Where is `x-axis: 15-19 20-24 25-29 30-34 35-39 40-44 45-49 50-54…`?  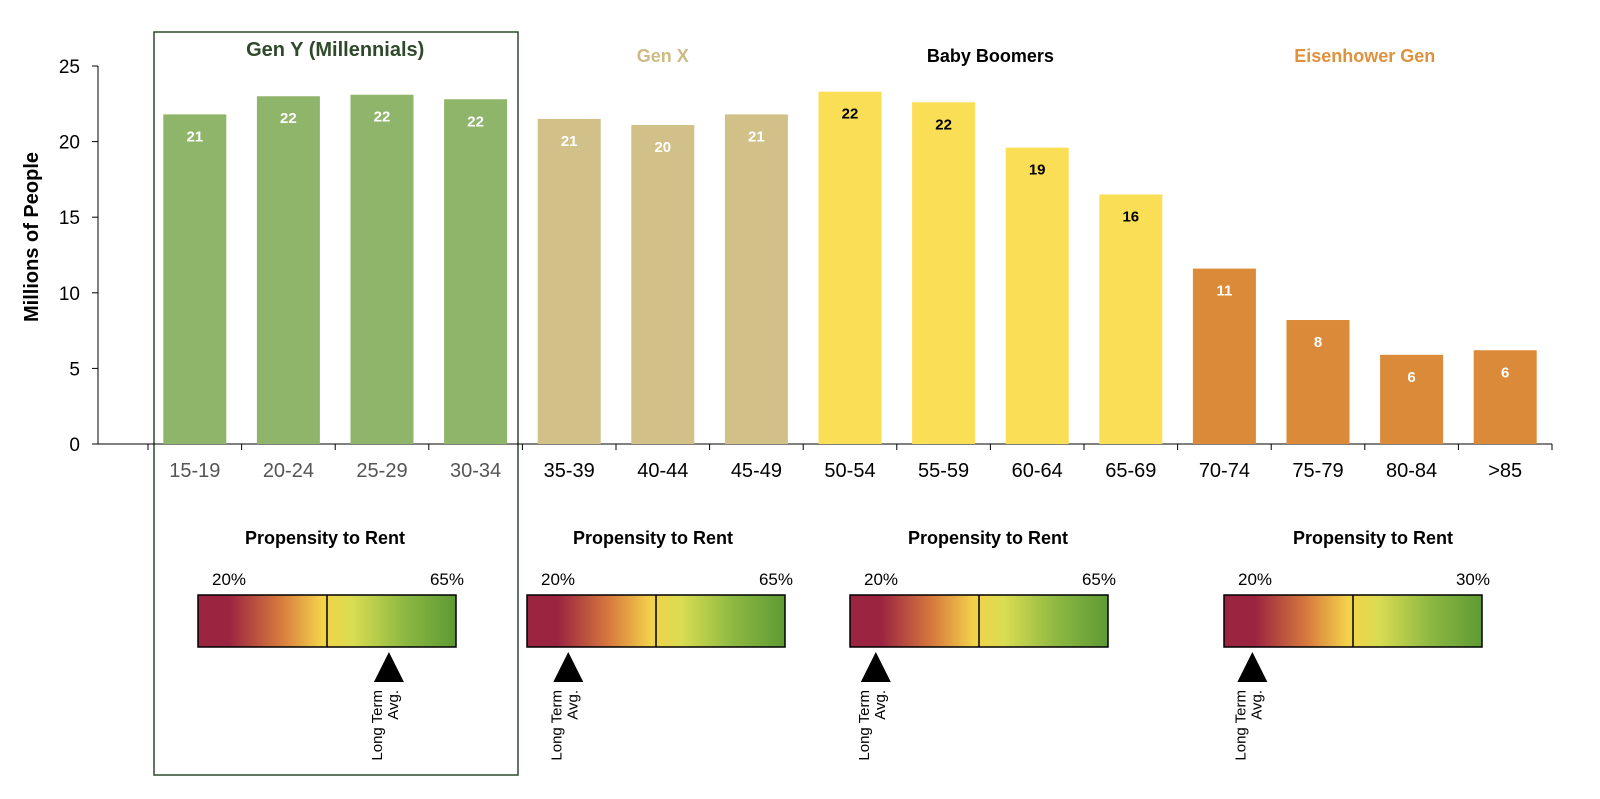 x-axis: 15-19 20-24 25-29 30-34 35-39 40-44 45-49 50-54… is located at coordinates (825, 462).